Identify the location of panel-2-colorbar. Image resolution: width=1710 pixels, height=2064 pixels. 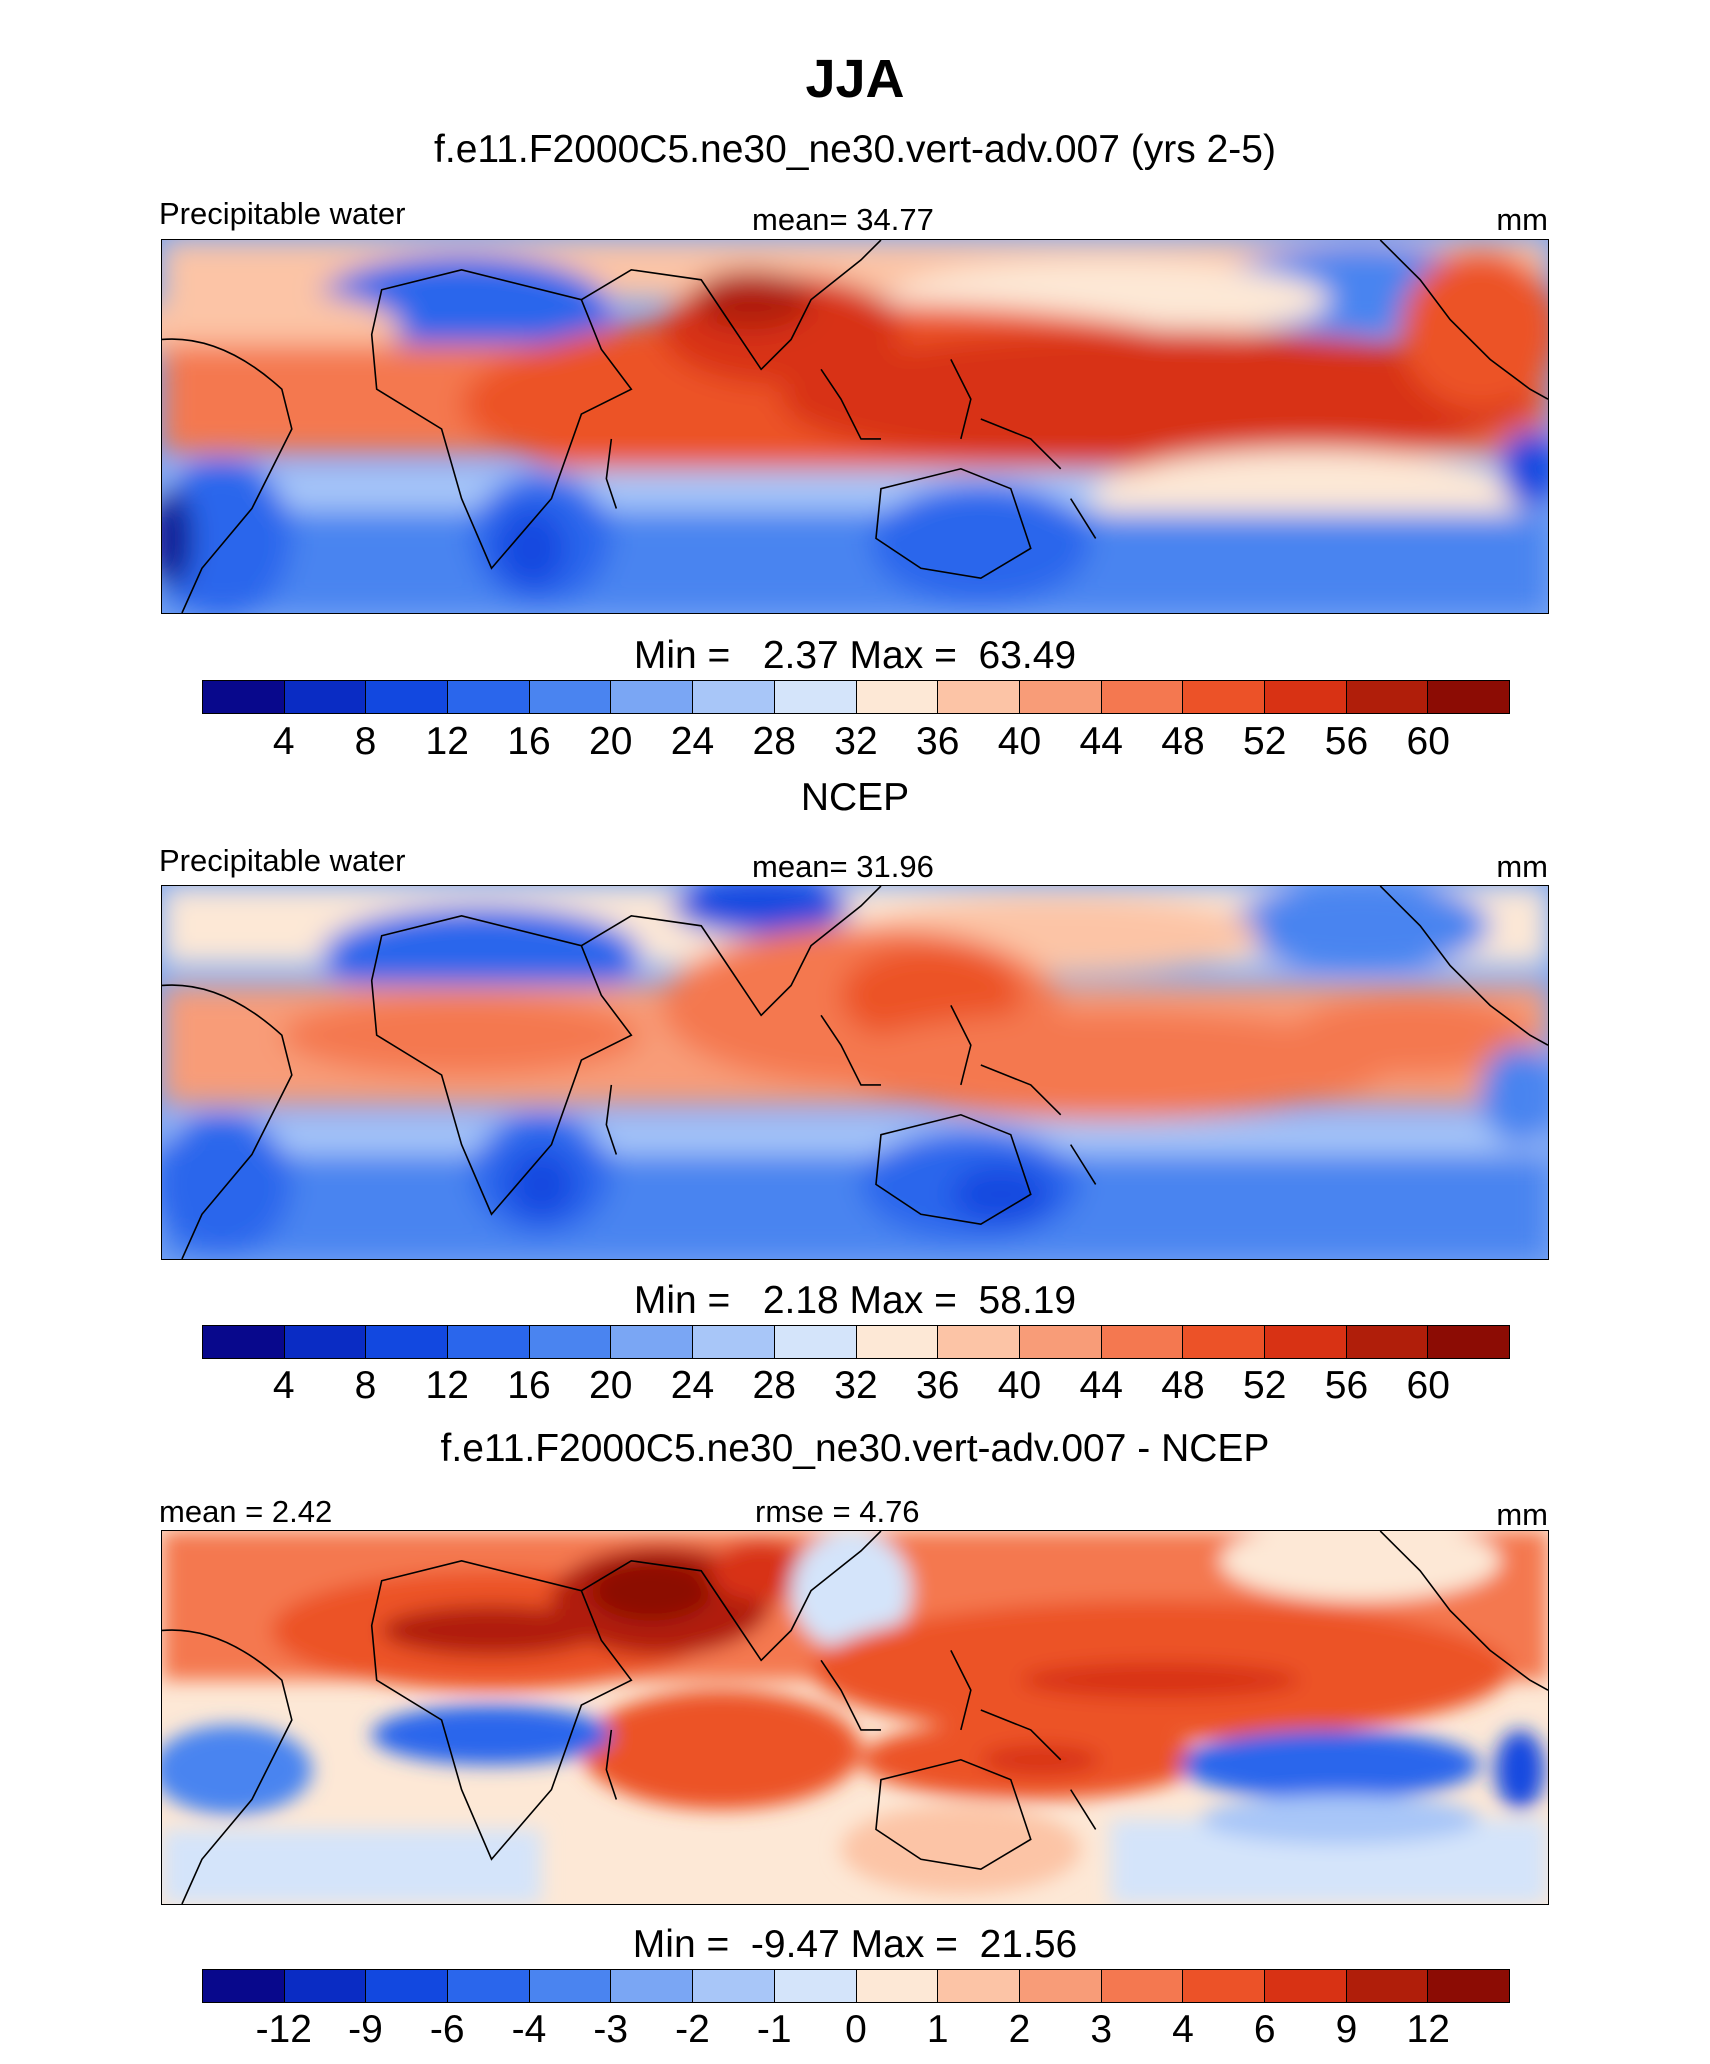
(856, 1342).